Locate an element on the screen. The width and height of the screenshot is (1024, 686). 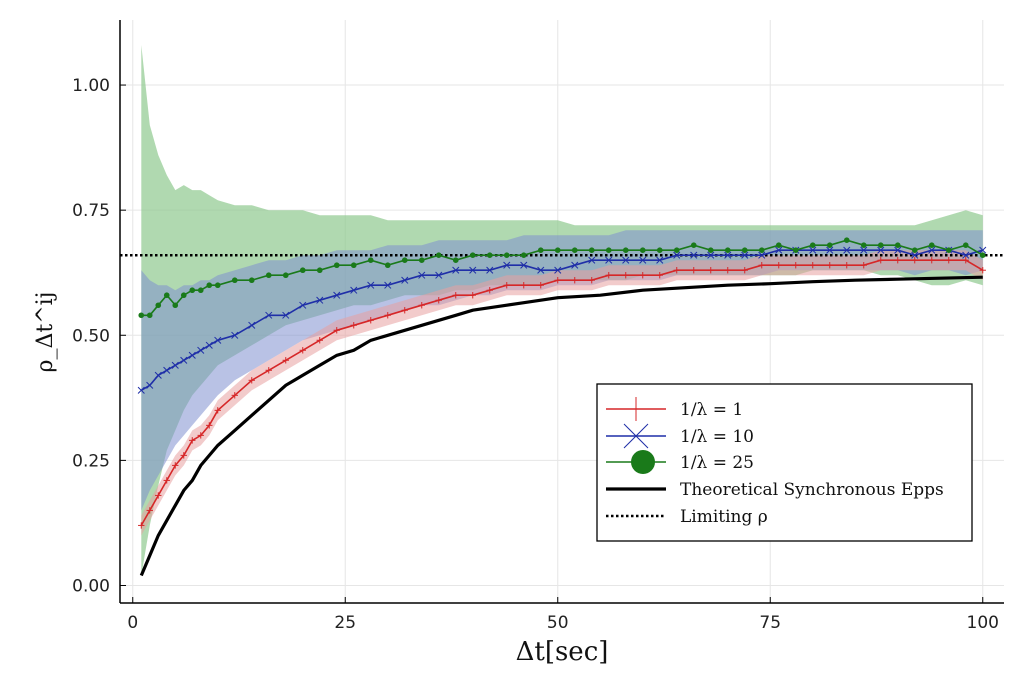
legend-item: Limiting ρ is located at coordinates (687, 517).